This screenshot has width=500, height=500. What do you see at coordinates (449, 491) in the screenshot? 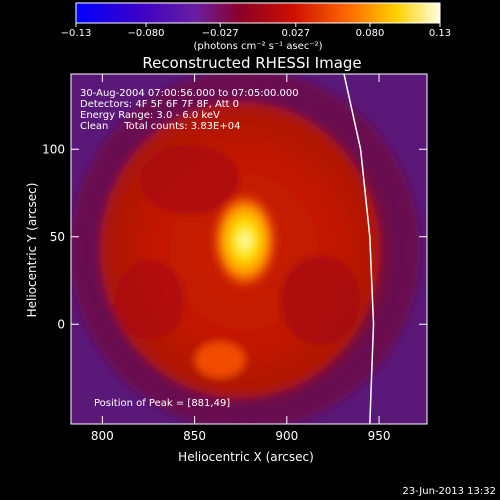
I see `footer-date: 23-Jun-2013 13:32` at bounding box center [449, 491].